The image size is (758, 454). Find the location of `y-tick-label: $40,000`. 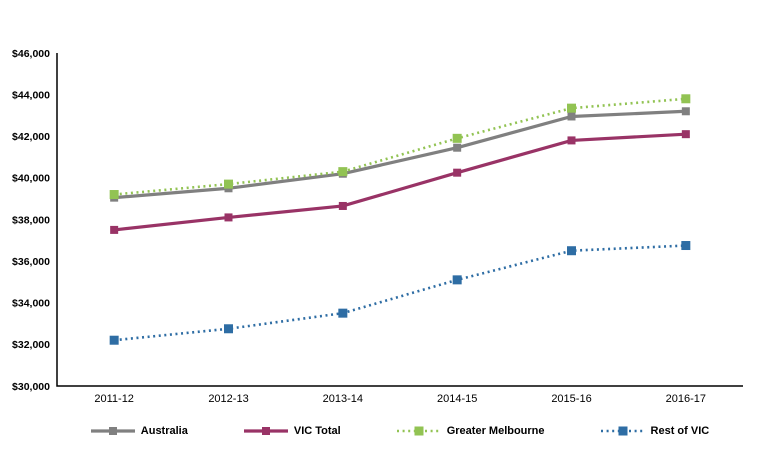

y-tick-label: $40,000 is located at coordinates (31, 179).